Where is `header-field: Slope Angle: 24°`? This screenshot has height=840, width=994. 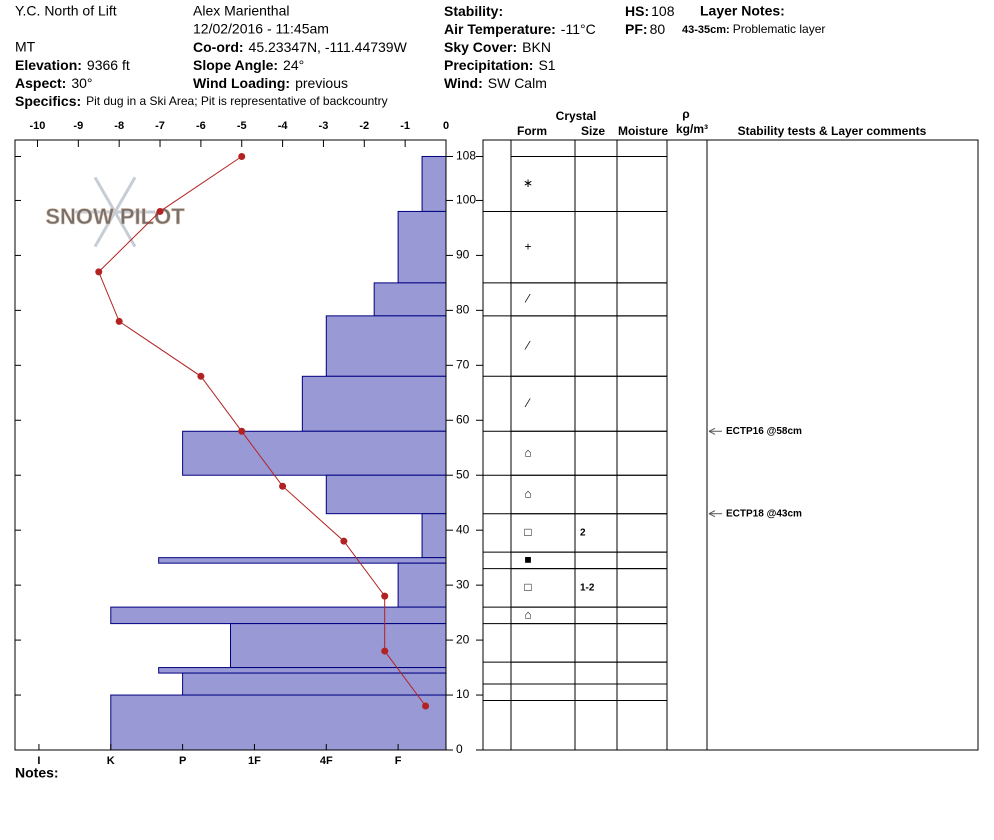 header-field: Slope Angle: 24° is located at coordinates (248, 65).